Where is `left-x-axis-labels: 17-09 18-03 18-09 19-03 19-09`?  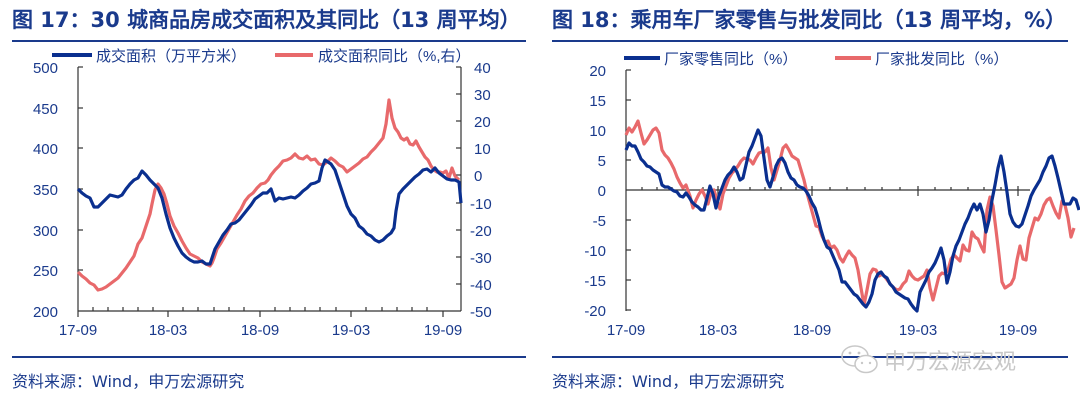
left-x-axis-labels: 17-09 18-03 18-09 19-03 19-09 is located at coordinates (260, 330).